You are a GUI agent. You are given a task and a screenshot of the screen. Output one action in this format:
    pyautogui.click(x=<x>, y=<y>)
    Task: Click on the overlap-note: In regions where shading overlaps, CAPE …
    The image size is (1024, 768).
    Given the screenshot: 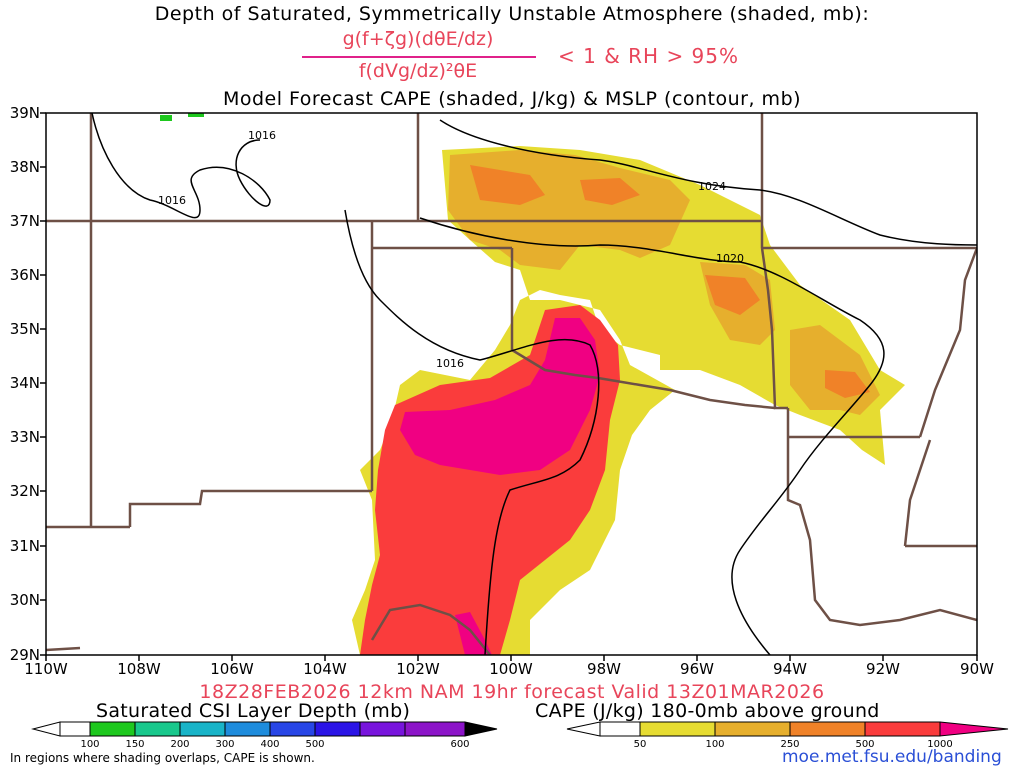 What is the action you would take?
    pyautogui.click(x=162, y=758)
    